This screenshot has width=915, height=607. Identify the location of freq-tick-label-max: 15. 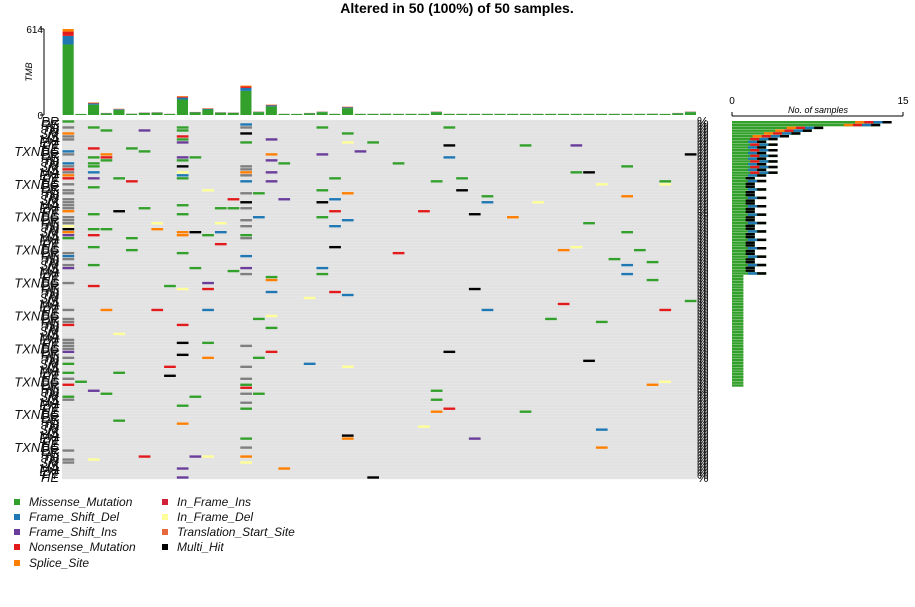
(903, 101).